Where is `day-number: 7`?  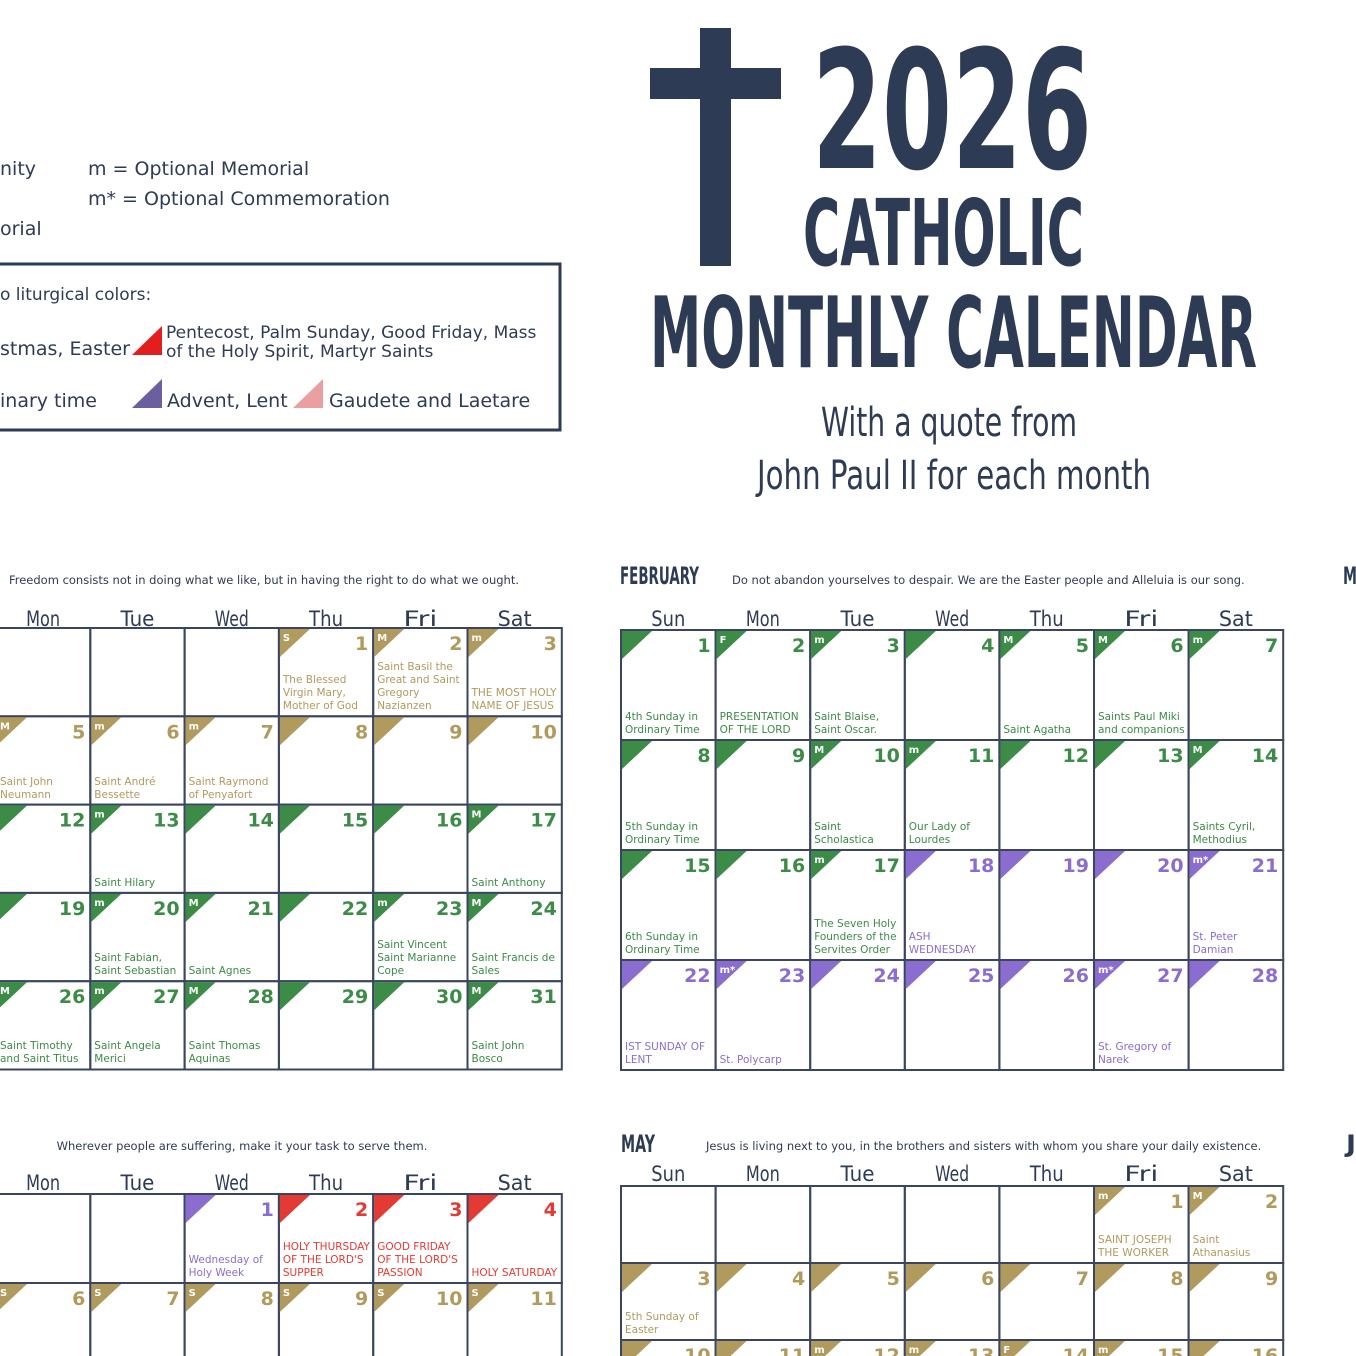
day-number: 7 is located at coordinates (1082, 1279).